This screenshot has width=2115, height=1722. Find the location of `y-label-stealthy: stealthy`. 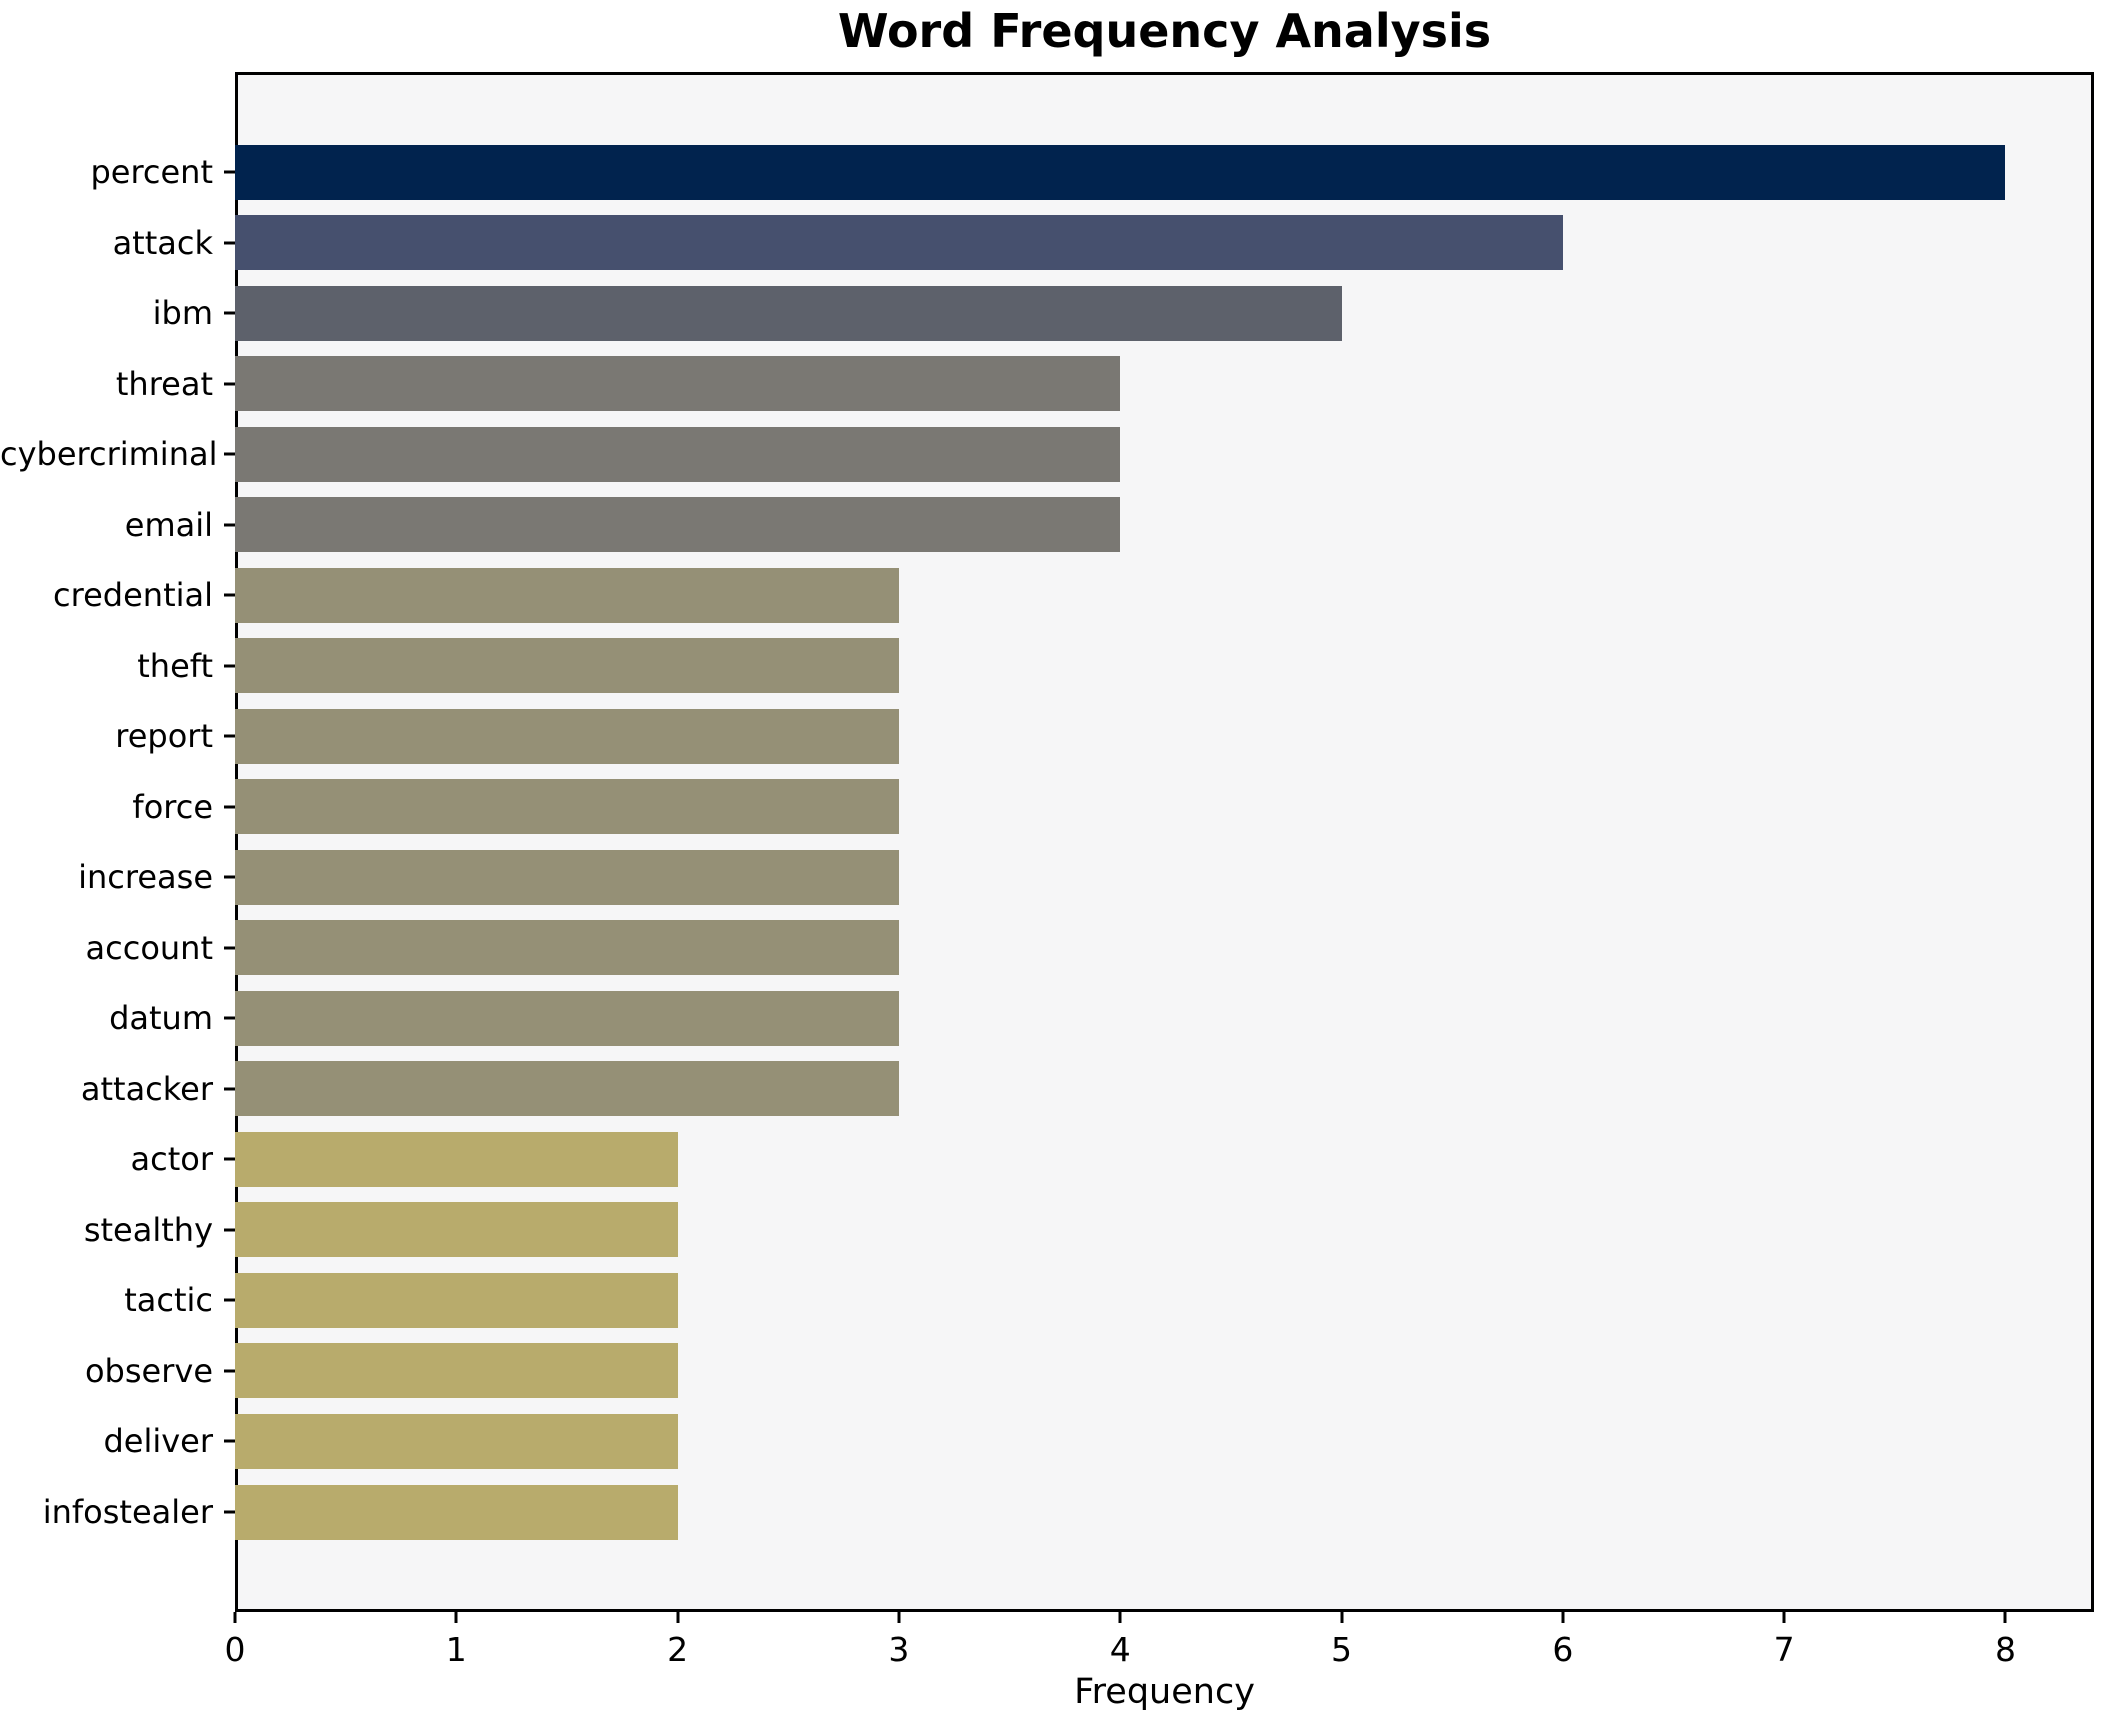

y-label-stealthy: stealthy is located at coordinates (148, 1229).